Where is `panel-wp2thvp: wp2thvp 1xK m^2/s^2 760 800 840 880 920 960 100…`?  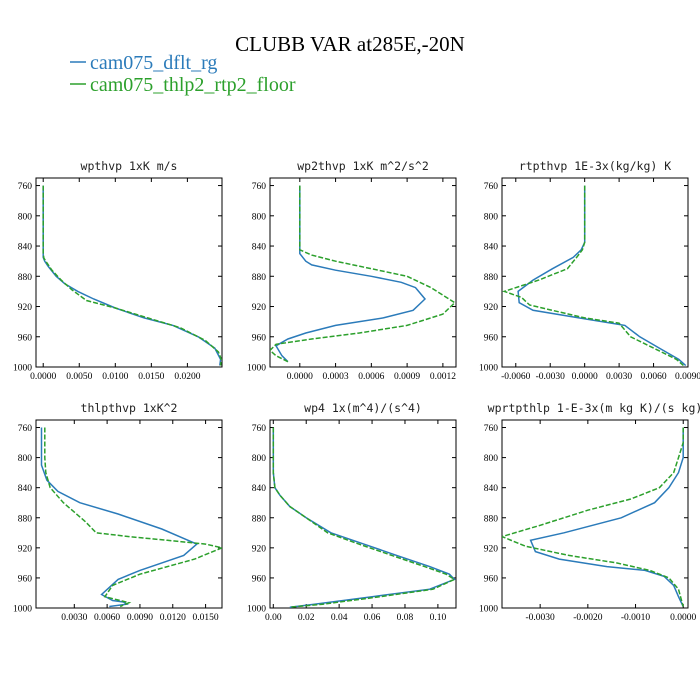 panel-wp2thvp: wp2thvp 1xK m^2/s^2 760 800 840 880 920 960 100… is located at coordinates (352, 270).